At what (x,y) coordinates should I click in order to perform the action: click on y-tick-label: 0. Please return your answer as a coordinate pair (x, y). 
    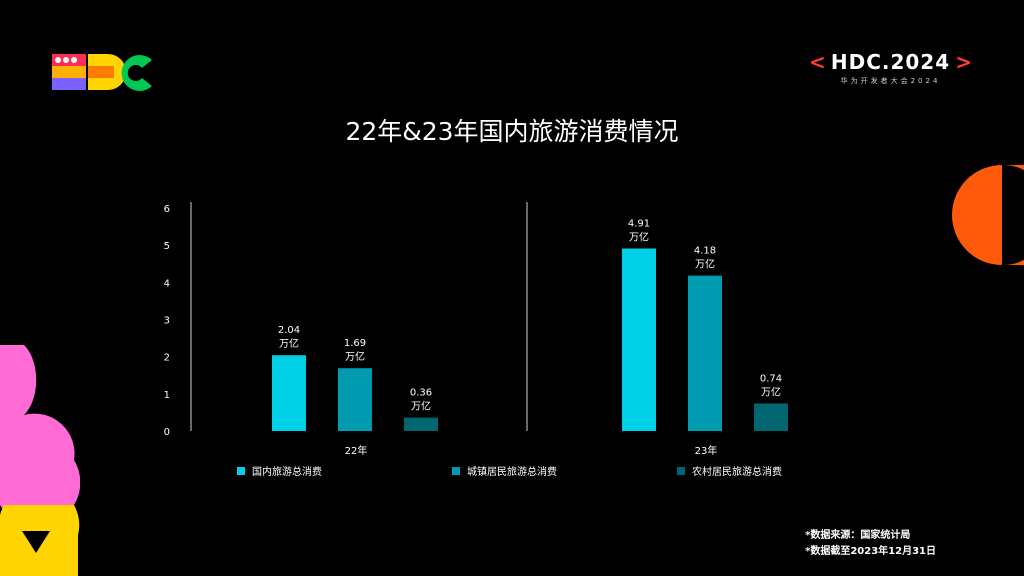
    Looking at the image, I should click on (167, 432).